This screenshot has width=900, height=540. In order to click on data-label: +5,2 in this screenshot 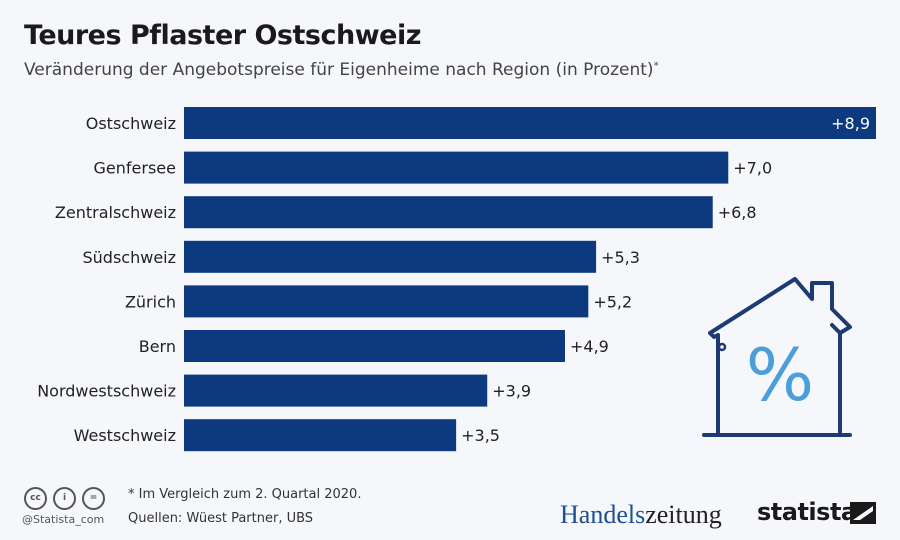, I will do `click(612, 301)`.